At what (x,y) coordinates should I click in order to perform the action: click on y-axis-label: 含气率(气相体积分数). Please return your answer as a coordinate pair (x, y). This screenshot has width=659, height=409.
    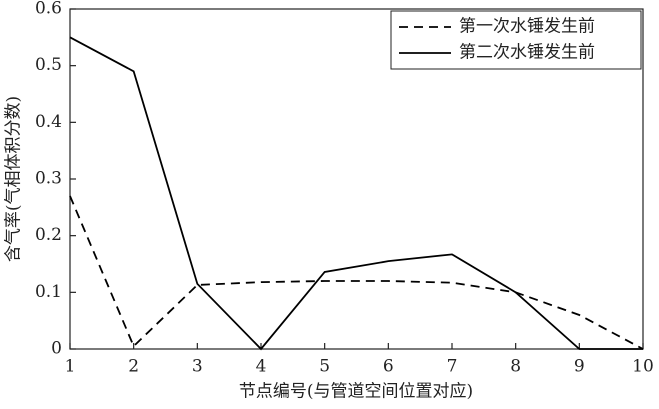
    Looking at the image, I should click on (14, 179).